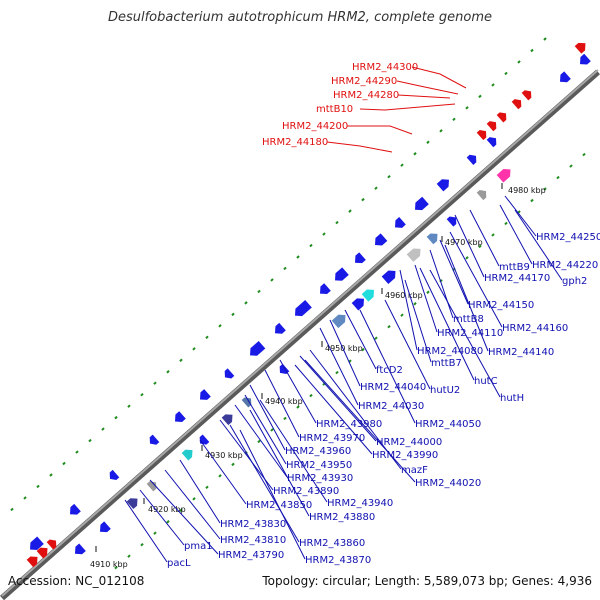 Image resolution: width=600 pixels, height=600 pixels. What do you see at coordinates (468, 319) in the screenshot?
I see `gene-label-mttb8: mttB8` at bounding box center [468, 319].